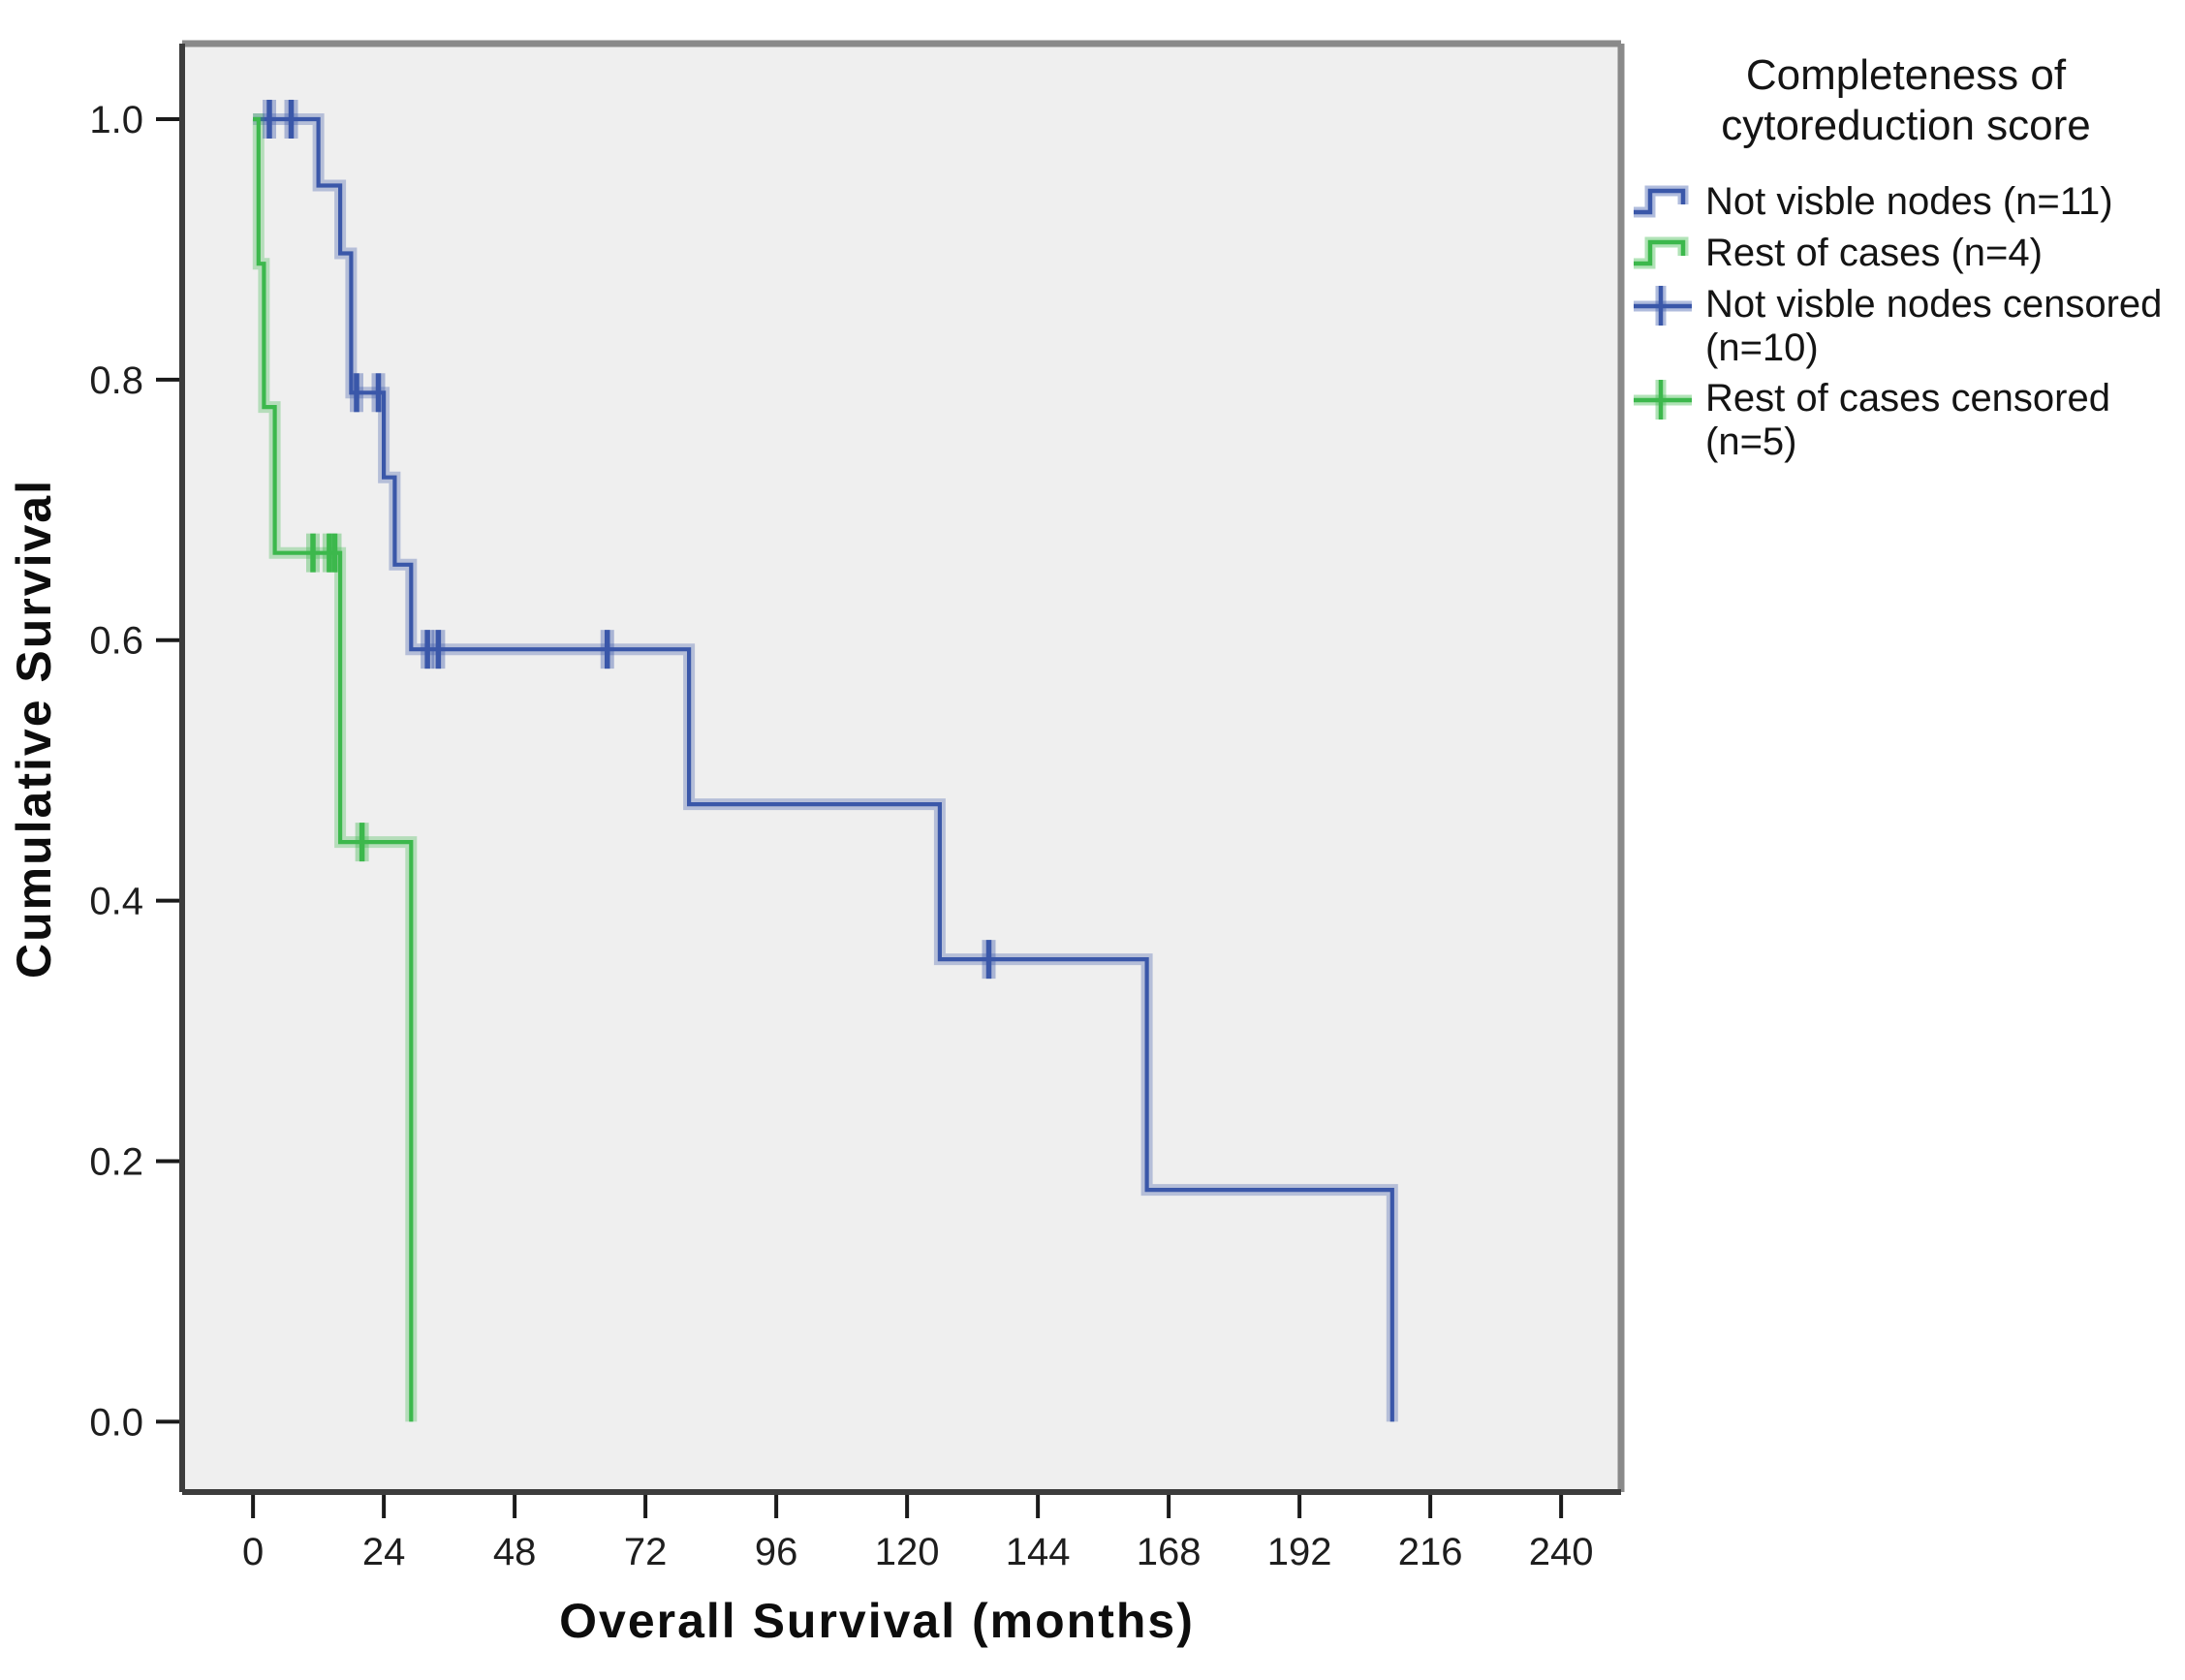 The image size is (2185, 1680). What do you see at coordinates (1661, 252) in the screenshot?
I see `legend-step-line-swatch-green` at bounding box center [1661, 252].